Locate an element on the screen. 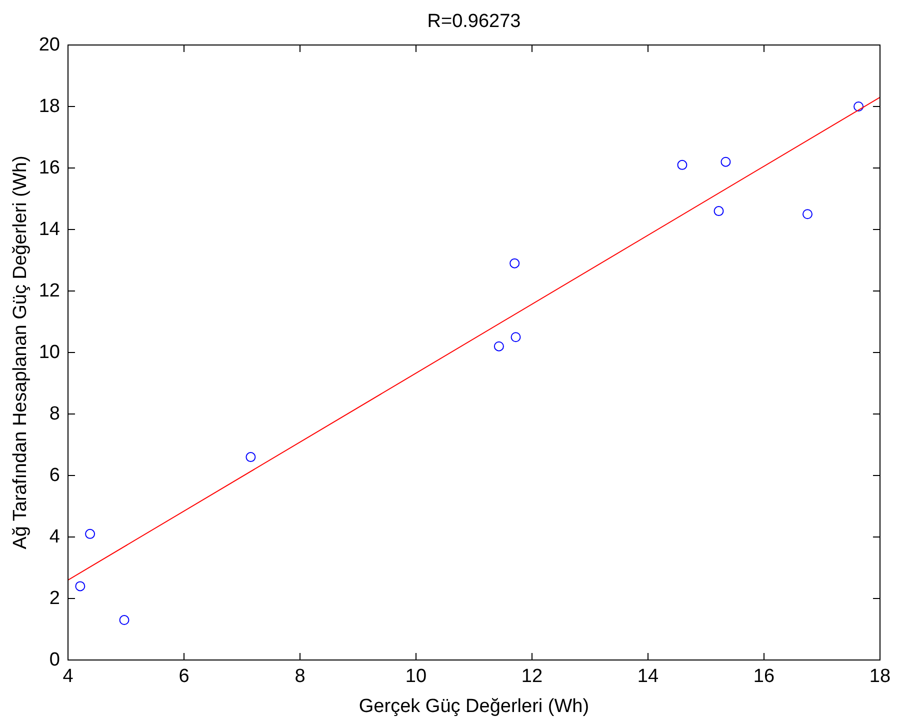 This screenshot has height=724, width=904. x-tick-label: 18 is located at coordinates (880, 676).